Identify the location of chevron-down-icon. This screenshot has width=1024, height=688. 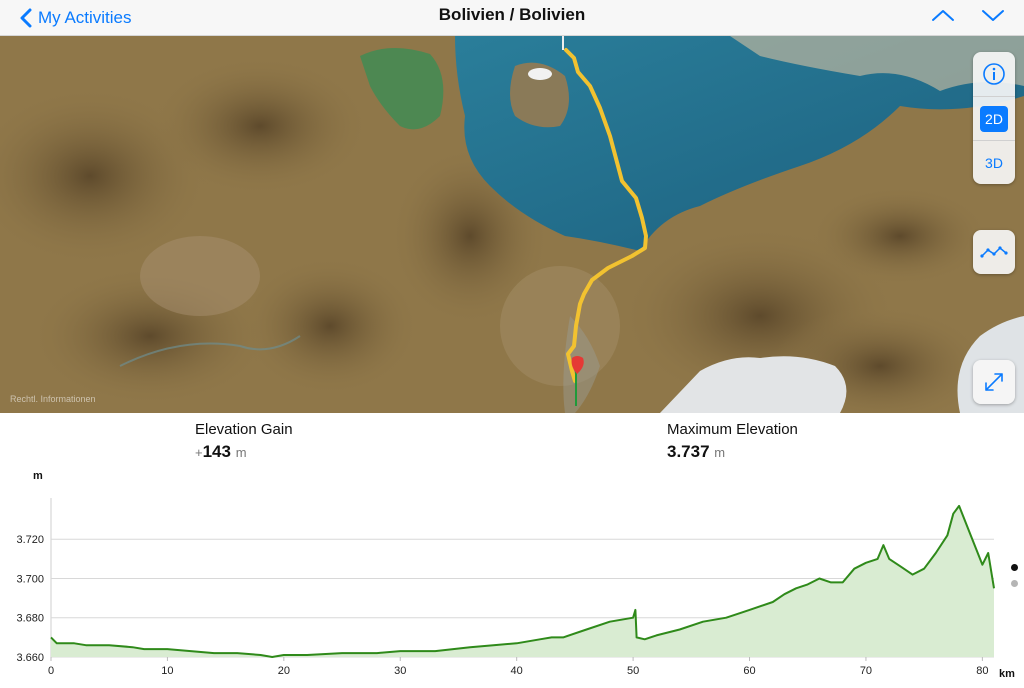
(993, 15).